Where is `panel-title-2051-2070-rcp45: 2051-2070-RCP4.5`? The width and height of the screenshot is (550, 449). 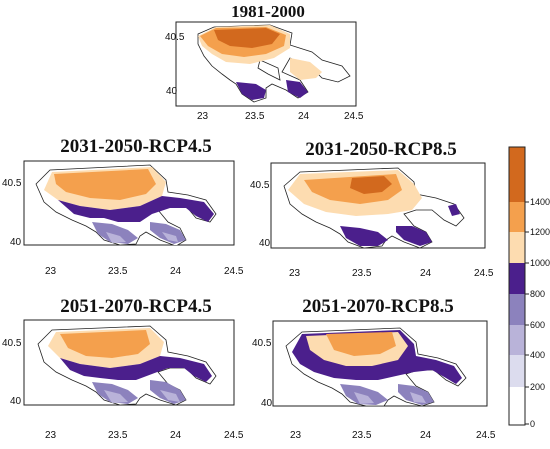
panel-title-2051-2070-rcp45: 2051-2070-RCP4.5 is located at coordinates (136, 306).